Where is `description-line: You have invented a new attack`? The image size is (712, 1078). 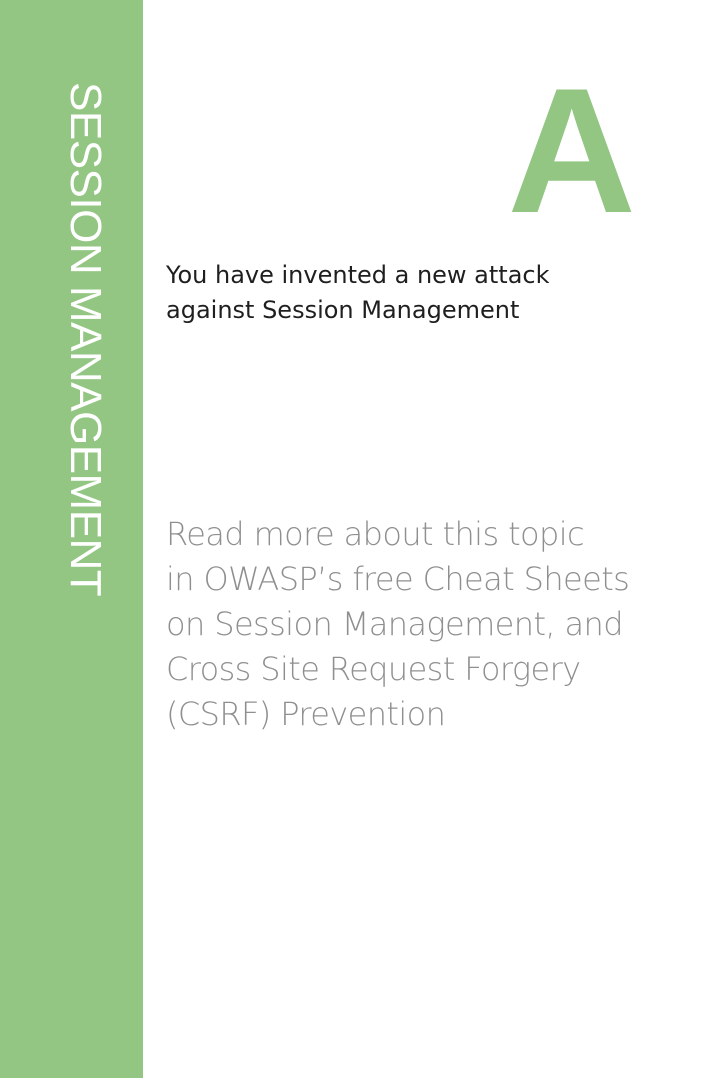 description-line: You have invented a new attack is located at coordinates (358, 275).